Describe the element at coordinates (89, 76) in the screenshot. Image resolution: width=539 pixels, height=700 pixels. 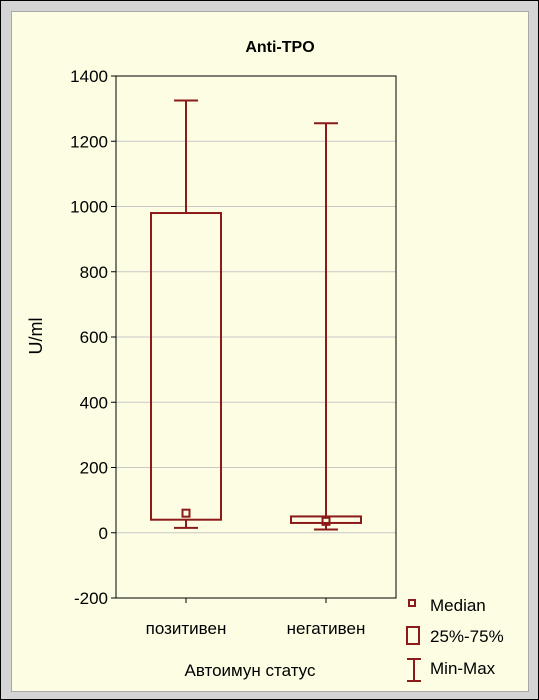
I see `y-tick-label: 1400` at that location.